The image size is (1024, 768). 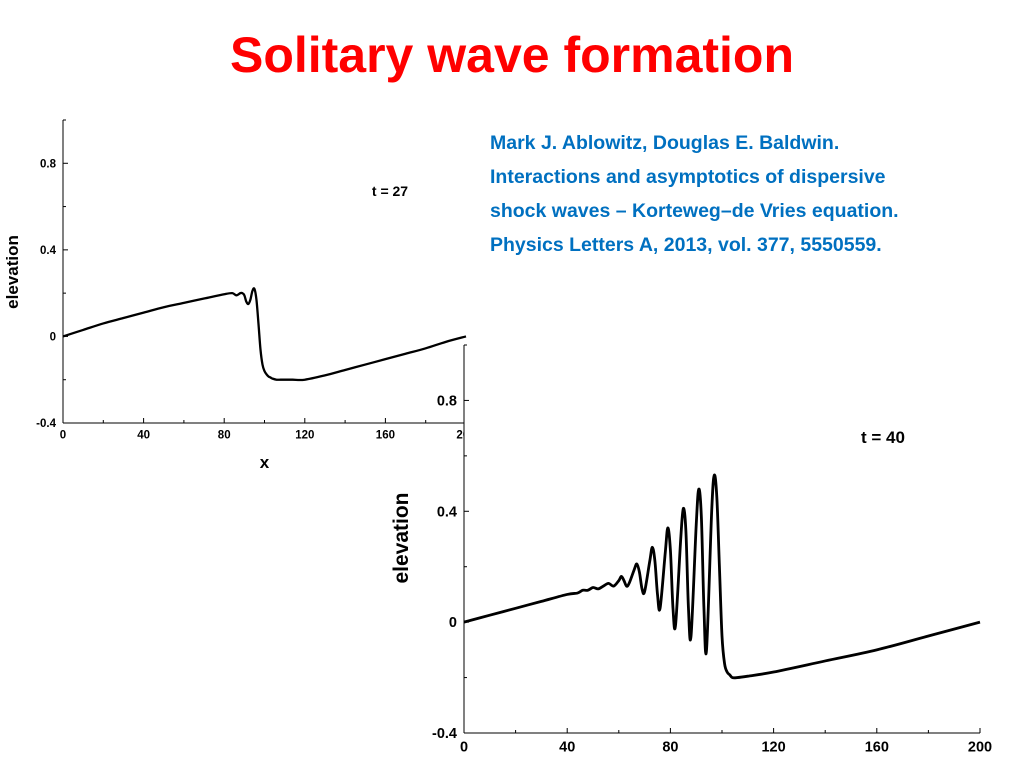 I want to click on chart2-y-tick-label: 0.4, so click(x=447, y=512).